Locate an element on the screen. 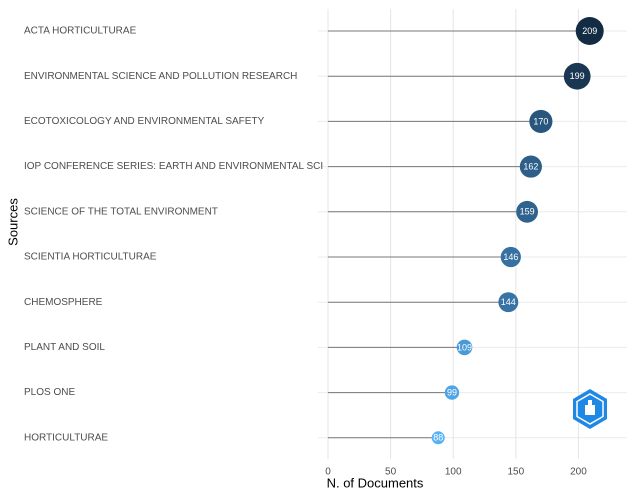 The image size is (627, 489). dot-label: 109 is located at coordinates (464, 347).